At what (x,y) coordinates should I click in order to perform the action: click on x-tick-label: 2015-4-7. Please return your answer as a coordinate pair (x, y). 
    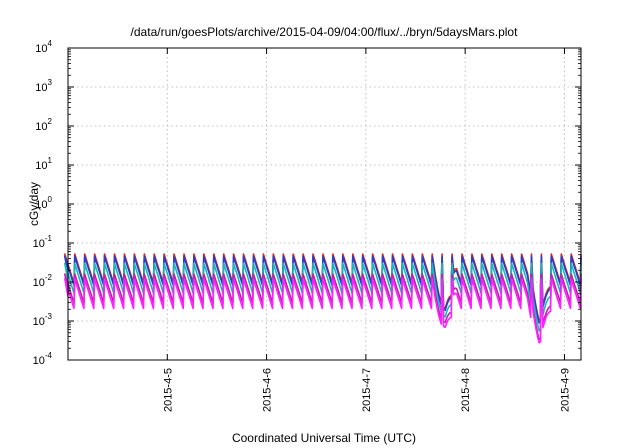
    Looking at the image, I should click on (367, 390).